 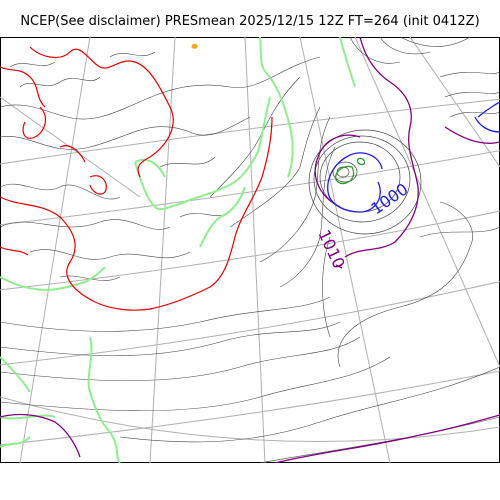 What do you see at coordinates (194, 46) in the screenshot?
I see `accent-marks` at bounding box center [194, 46].